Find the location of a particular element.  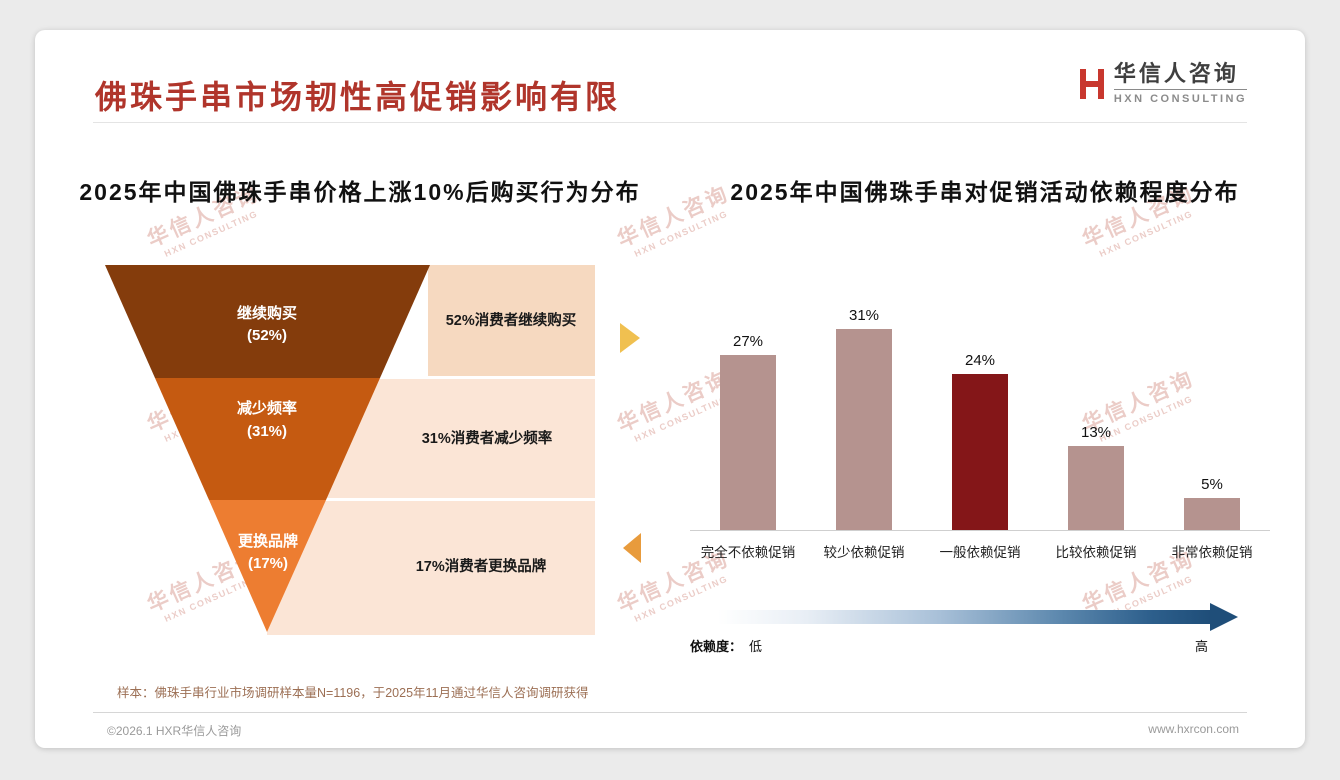

bar-chart-plot: 27% 31% 24% 13% 5% is located at coordinates (980, 410).